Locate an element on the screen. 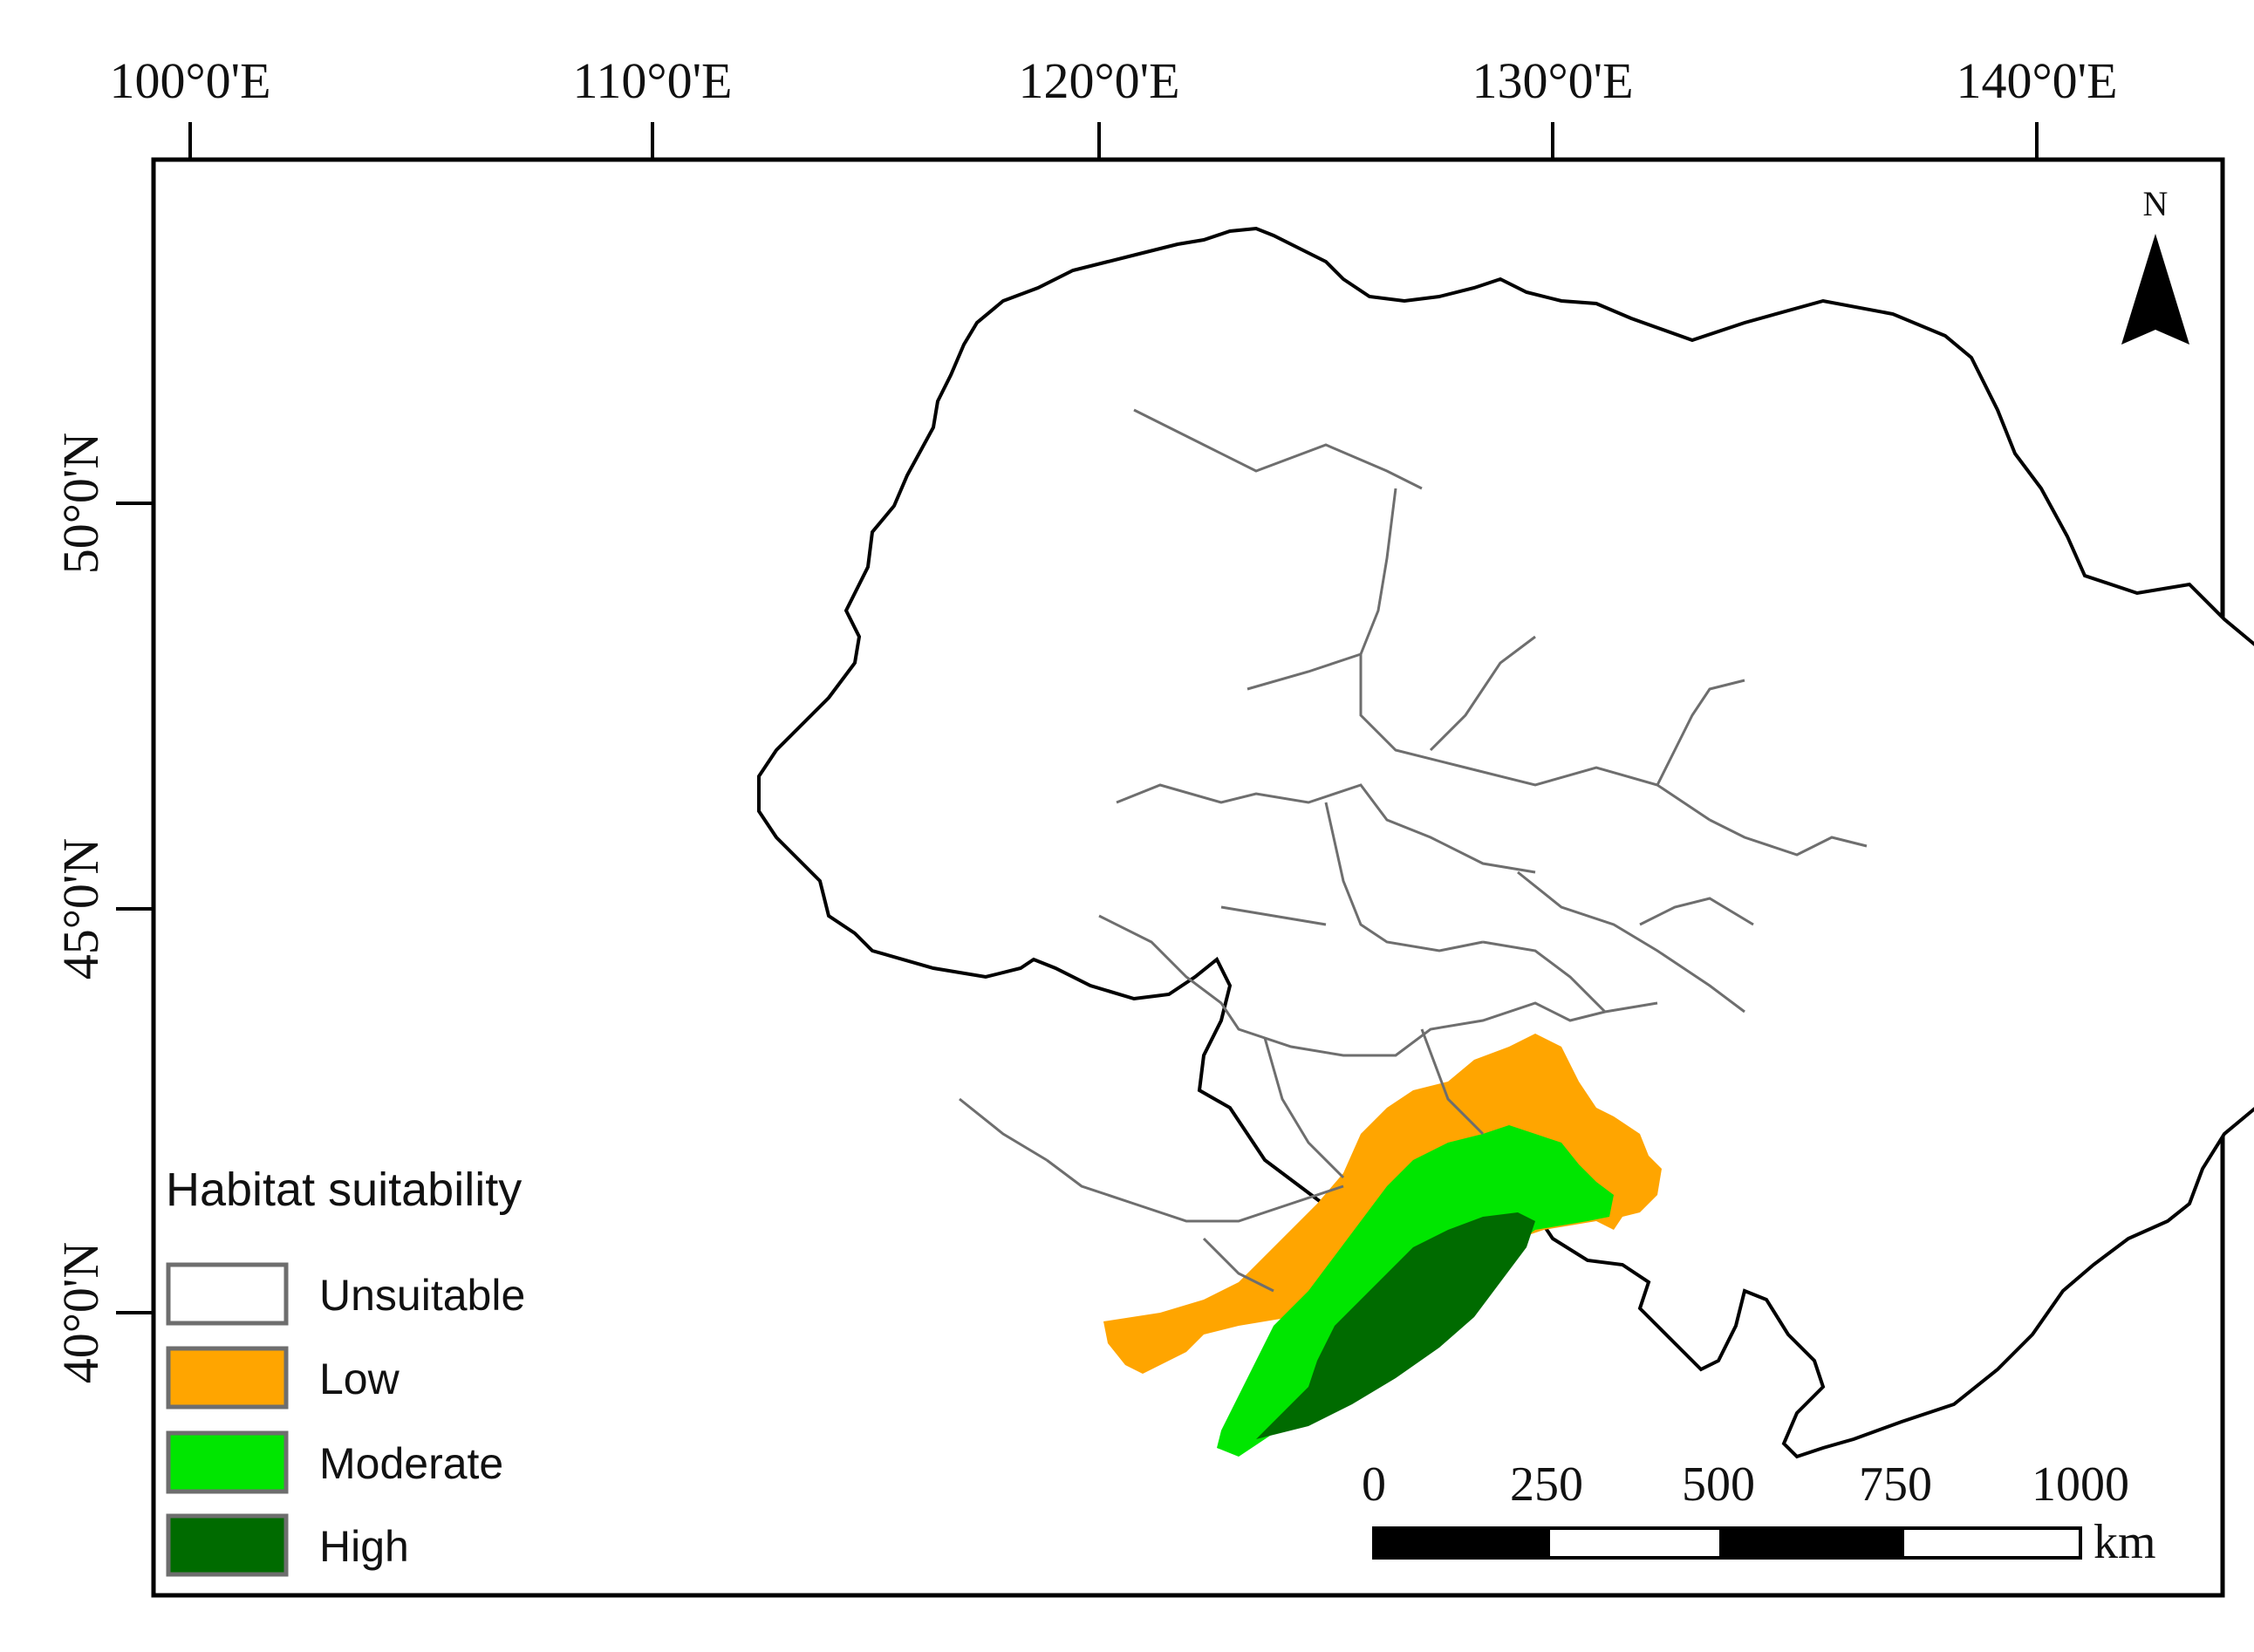  longitude-label: 120°0'E is located at coordinates (1098, 81).